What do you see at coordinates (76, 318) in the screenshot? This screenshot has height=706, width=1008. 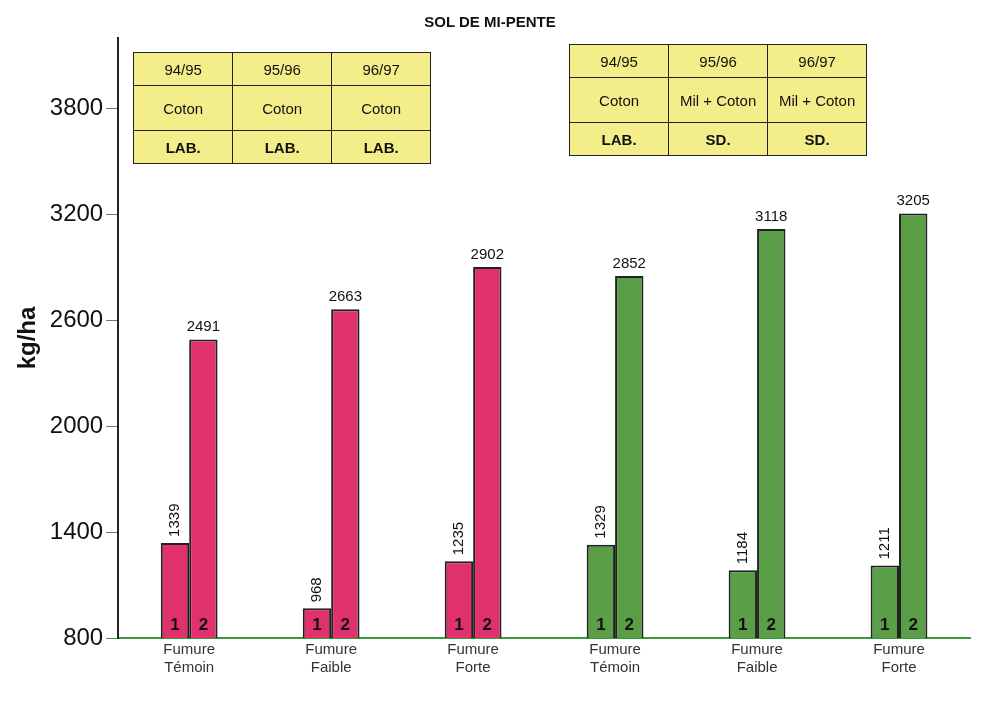 I see `y-tick-label: 2600` at bounding box center [76, 318].